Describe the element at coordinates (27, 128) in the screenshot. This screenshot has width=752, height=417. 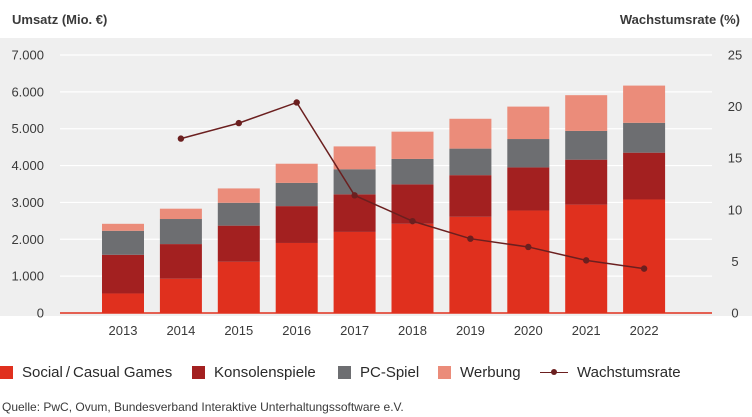
I see `y-tick-label: 5.000` at that location.